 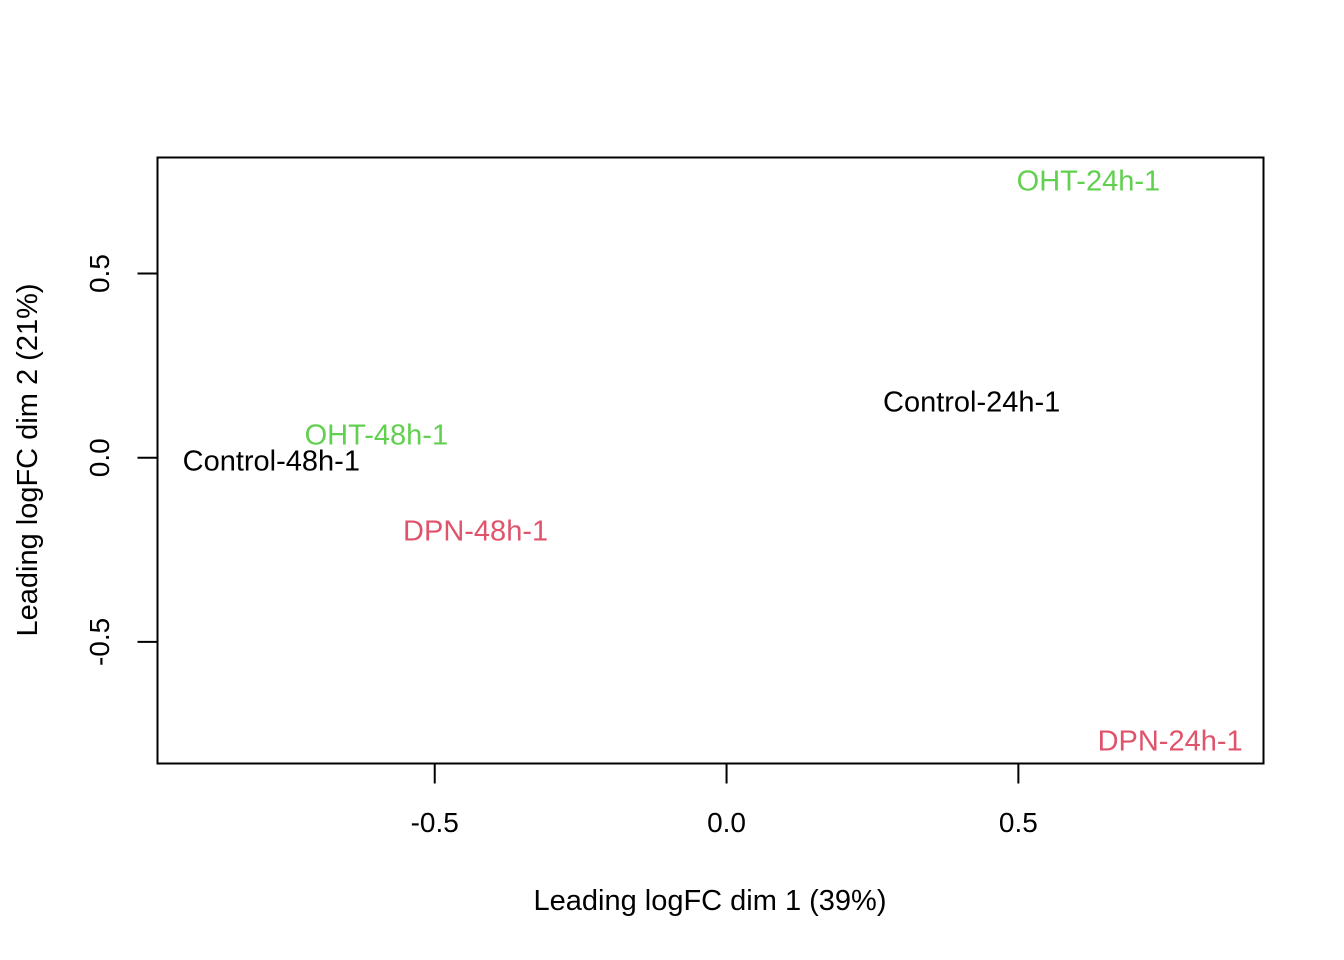 I want to click on point-label: Control-48h-1, so click(x=271, y=461).